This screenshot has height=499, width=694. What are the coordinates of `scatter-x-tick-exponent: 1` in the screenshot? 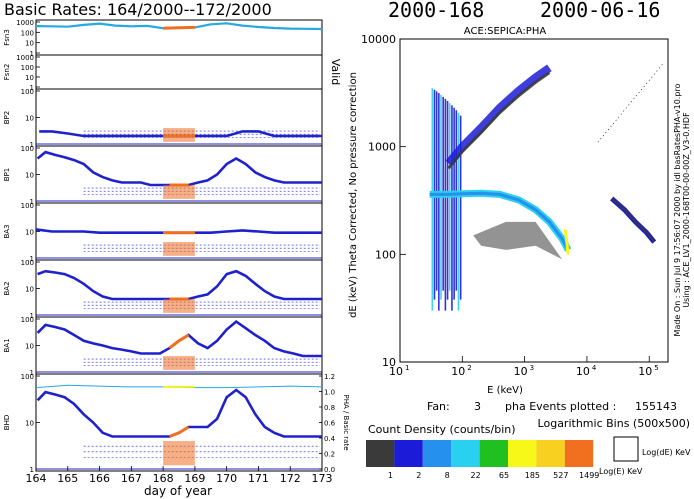 It's located at (407, 368).